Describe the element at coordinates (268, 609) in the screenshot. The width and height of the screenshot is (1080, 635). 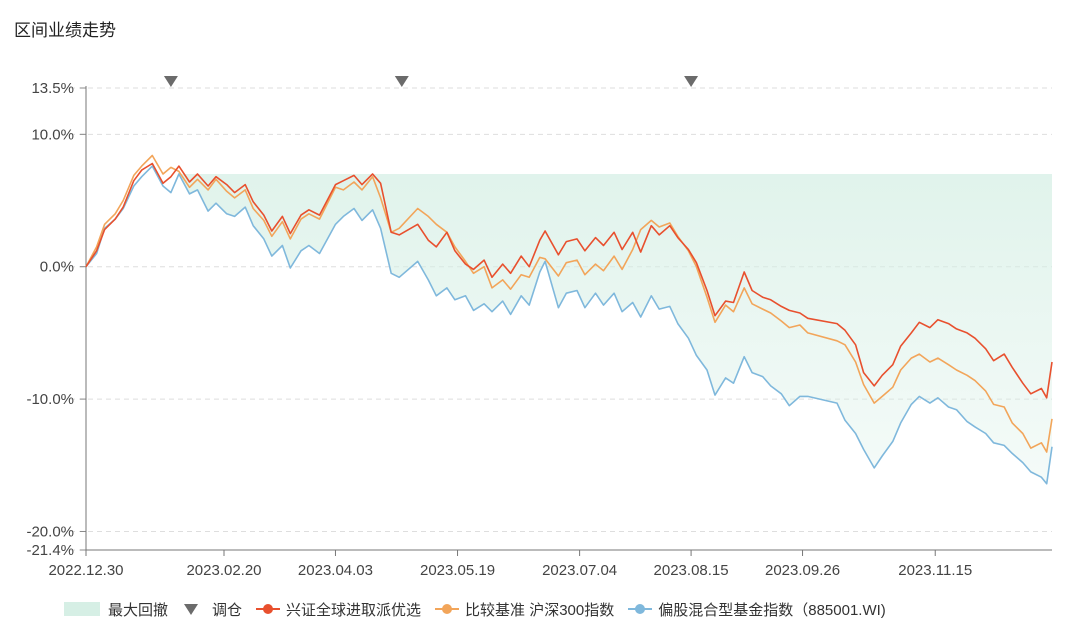
I see `fund-line-swatch` at that location.